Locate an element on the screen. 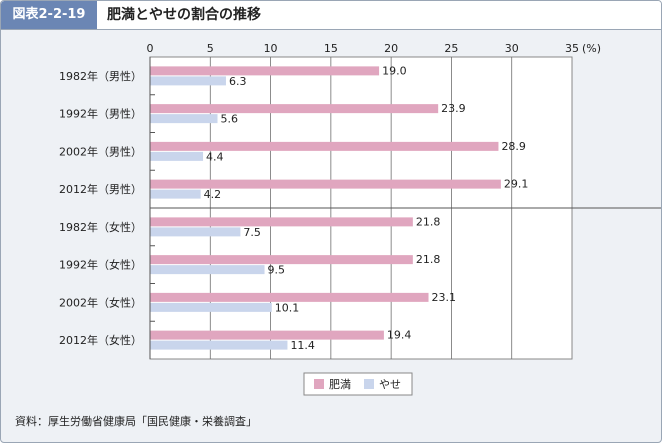  figure-number-badge: 図表2-2-19 is located at coordinates (49, 15).